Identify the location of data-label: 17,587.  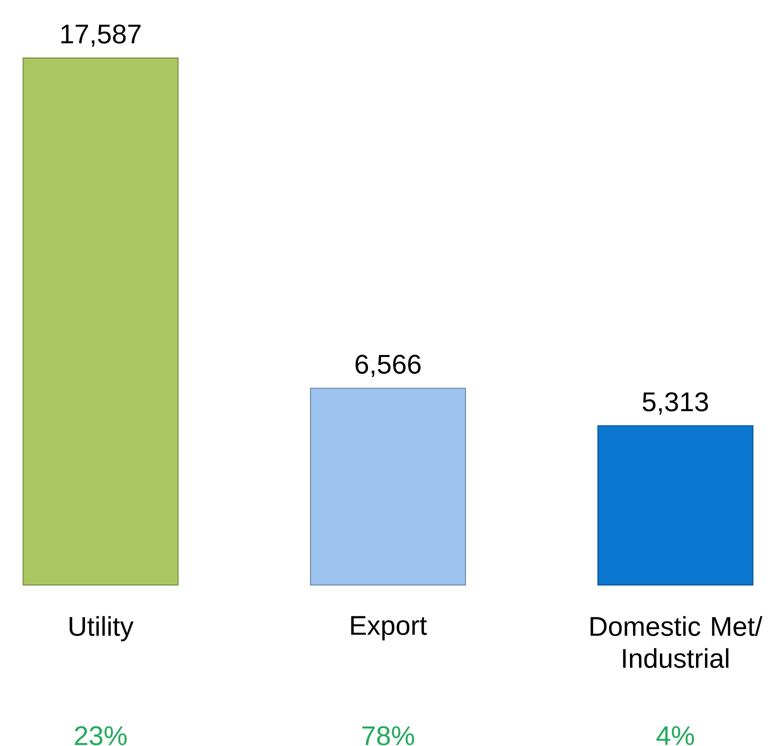
(101, 35).